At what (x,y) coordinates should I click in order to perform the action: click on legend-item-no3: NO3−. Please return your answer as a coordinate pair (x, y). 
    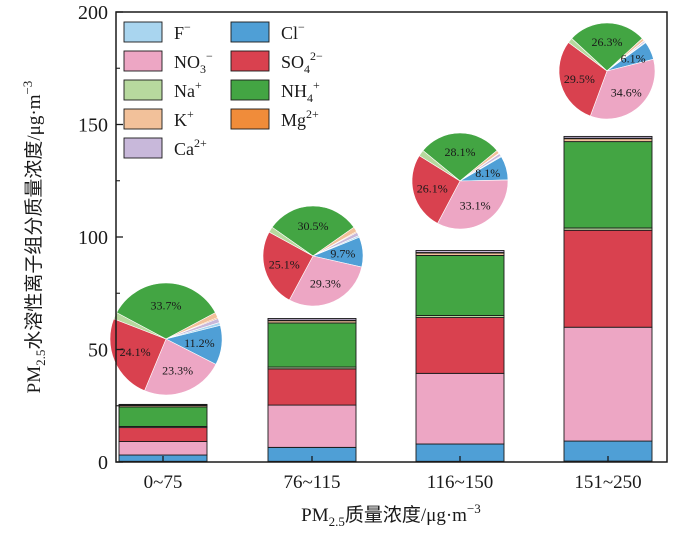
    Looking at the image, I should click on (168, 62).